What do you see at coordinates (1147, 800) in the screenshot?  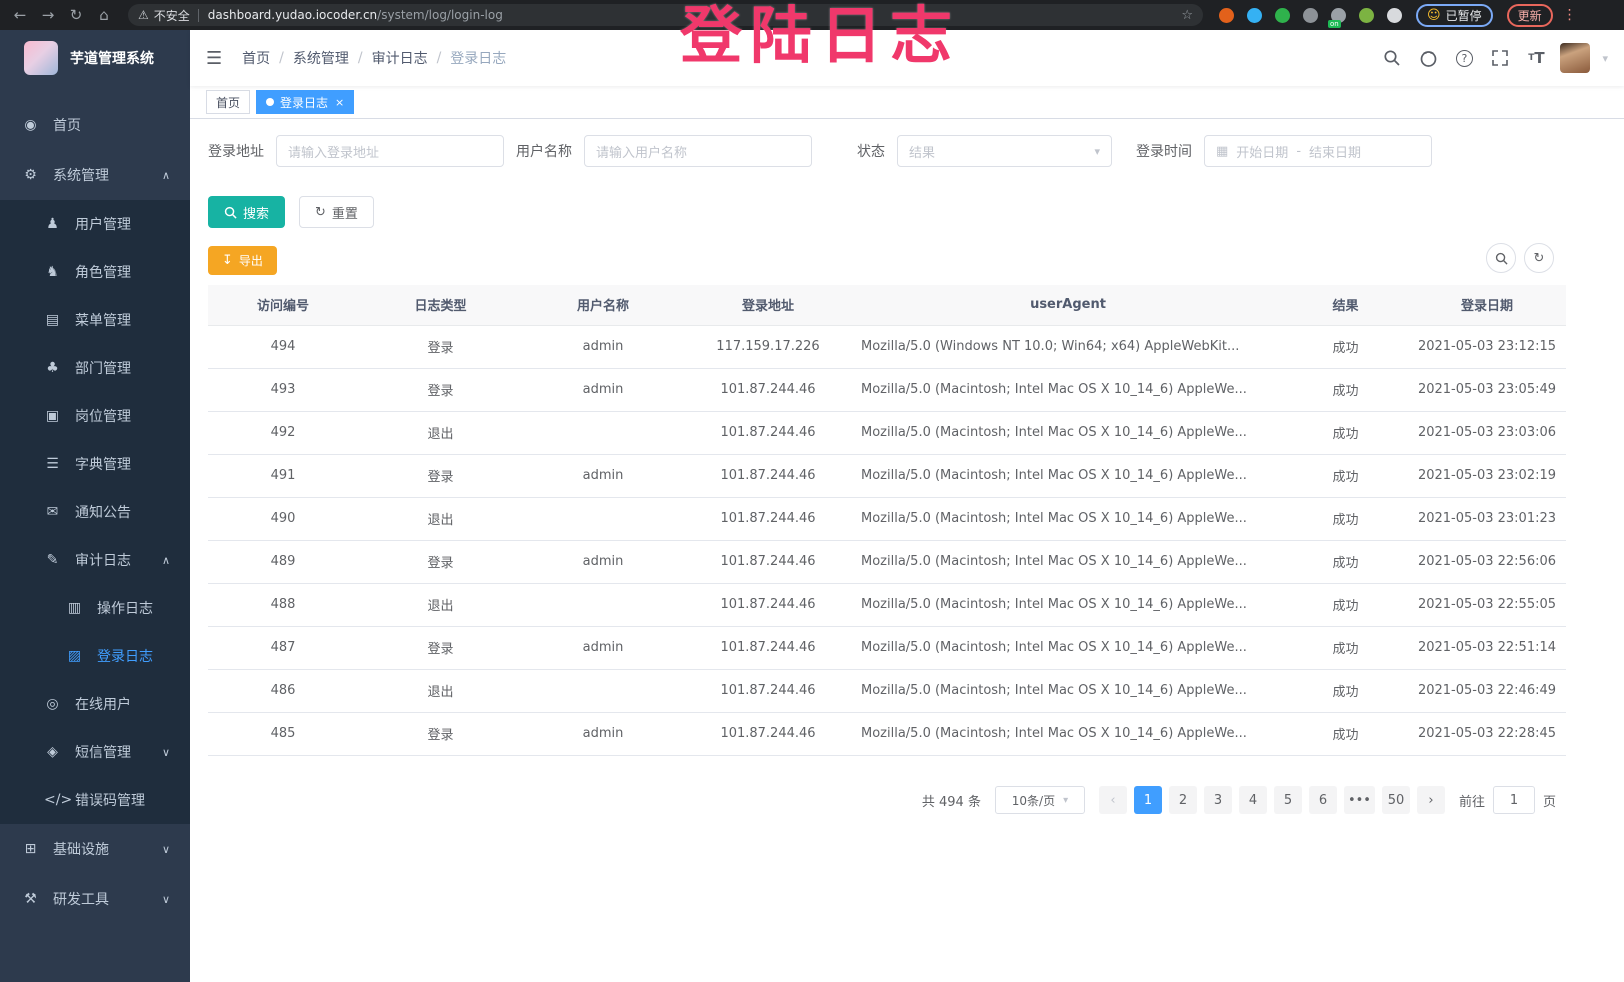 I see `page-button-1: 1` at bounding box center [1147, 800].